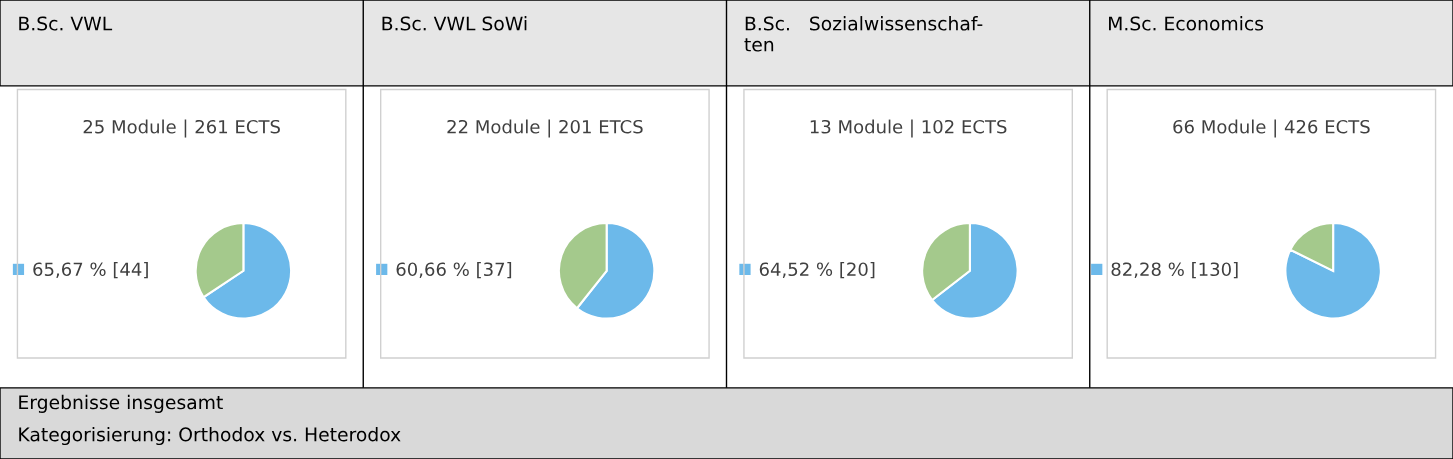  I want to click on legend-label: 65,67 % [44], so click(90, 270).